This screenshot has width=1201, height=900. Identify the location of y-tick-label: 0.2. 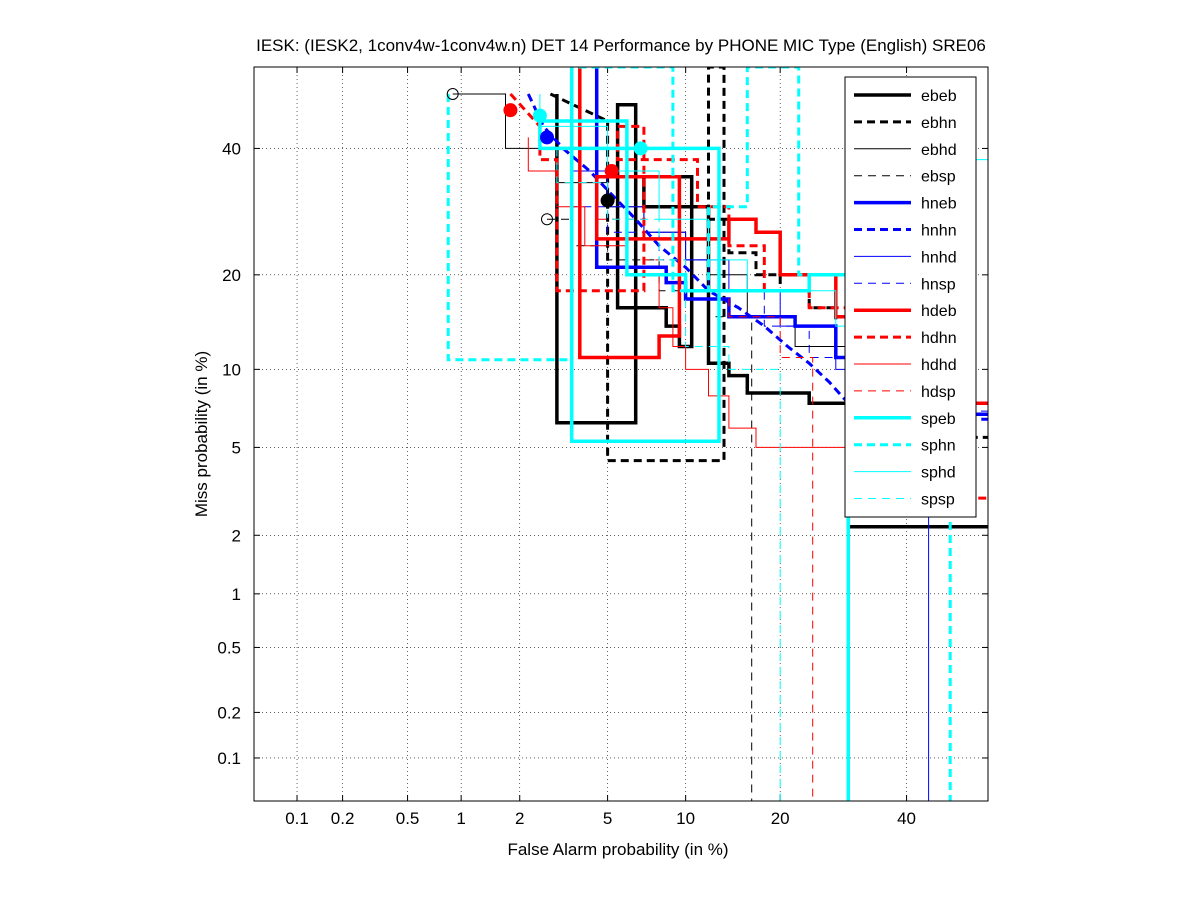
(229, 712).